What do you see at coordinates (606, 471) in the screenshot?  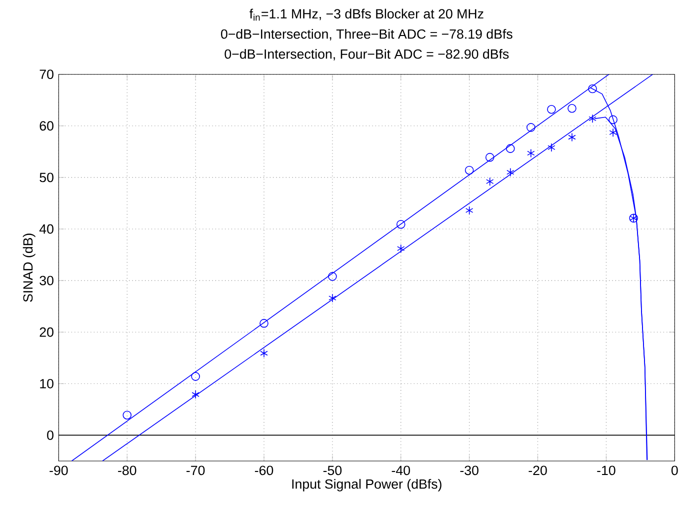 I see `x-tick-label: -10` at bounding box center [606, 471].